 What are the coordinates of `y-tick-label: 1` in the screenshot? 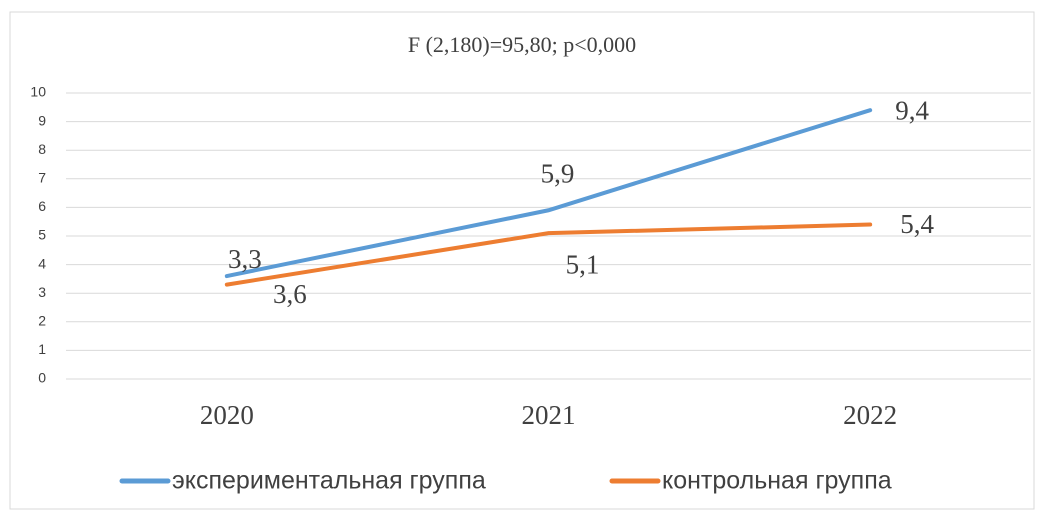 It's located at (42, 349).